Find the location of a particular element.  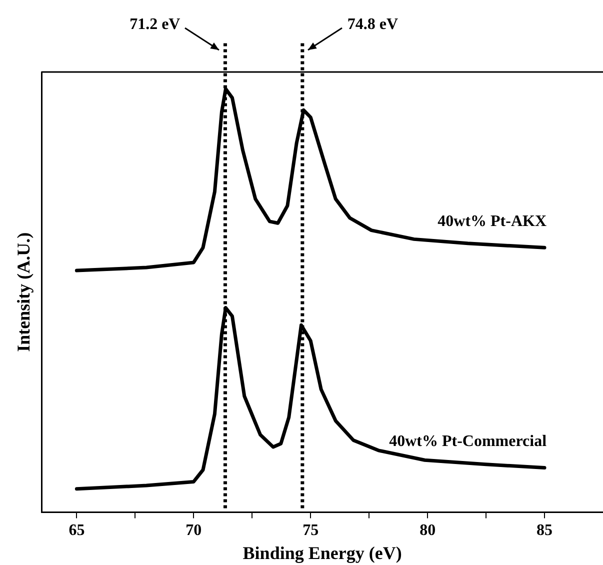

x-tick-label: 85 is located at coordinates (544, 530).